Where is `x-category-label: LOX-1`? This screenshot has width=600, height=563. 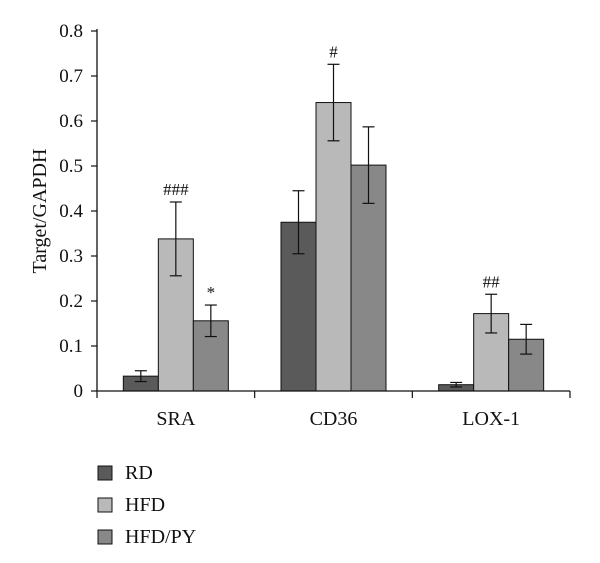 x-category-label: LOX-1 is located at coordinates (491, 419).